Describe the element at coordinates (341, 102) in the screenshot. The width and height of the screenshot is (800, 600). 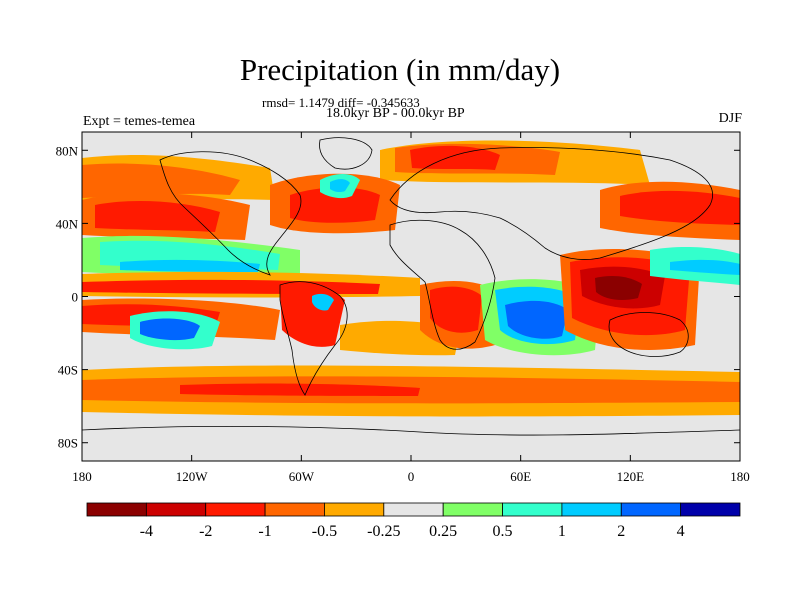
I see `stats-text: rmsd= 1.1479 diff= -0.345633` at that location.